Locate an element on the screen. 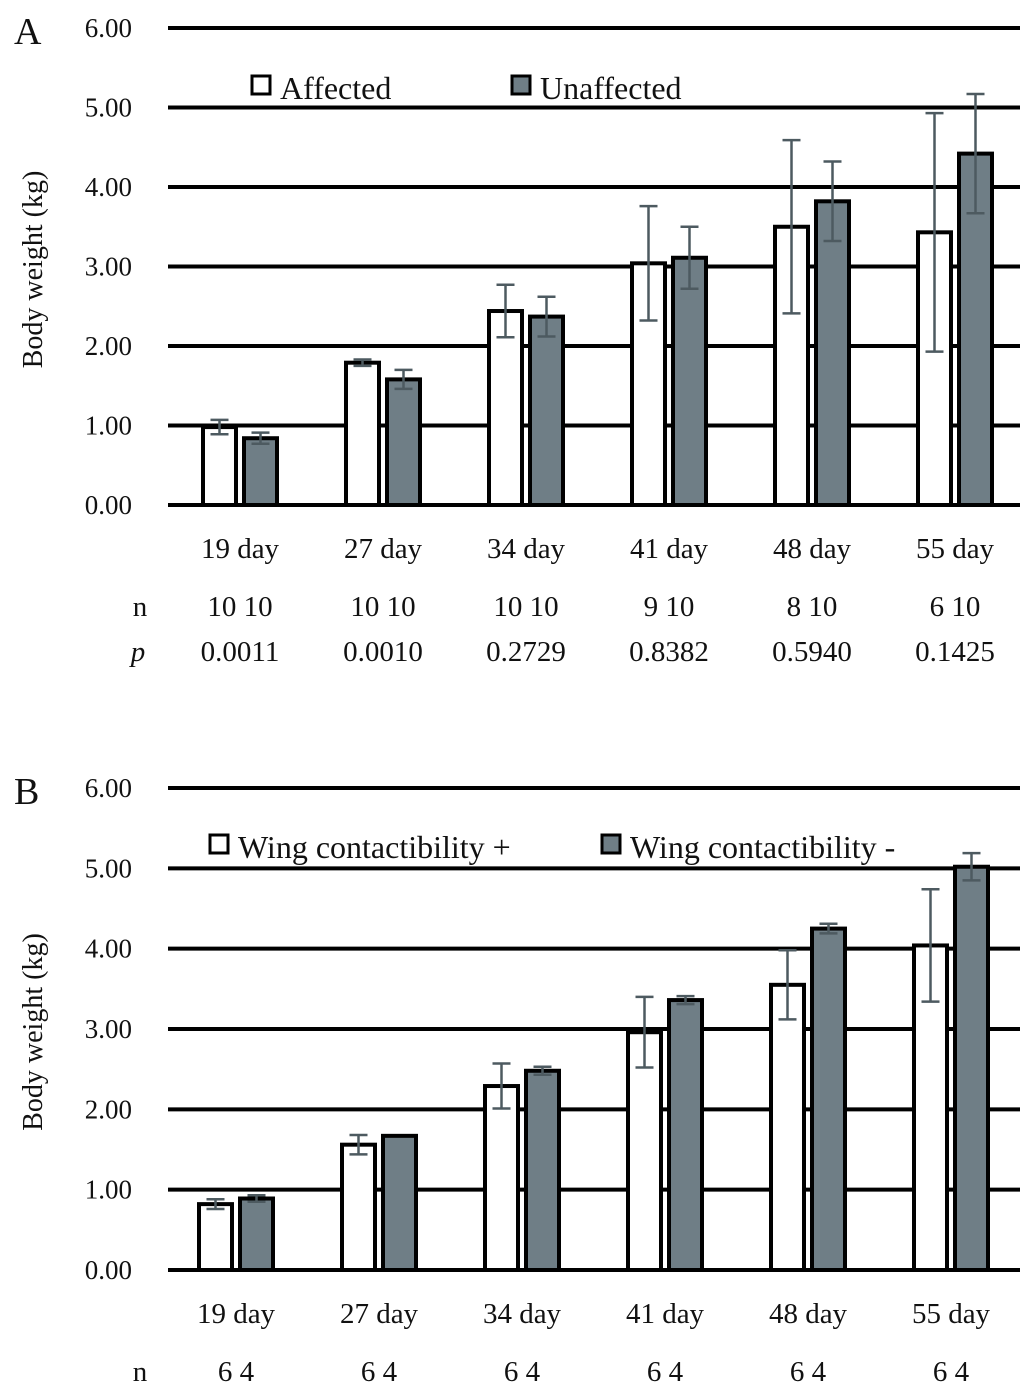  panel-a-p-value: 0.1425 is located at coordinates (955, 652).